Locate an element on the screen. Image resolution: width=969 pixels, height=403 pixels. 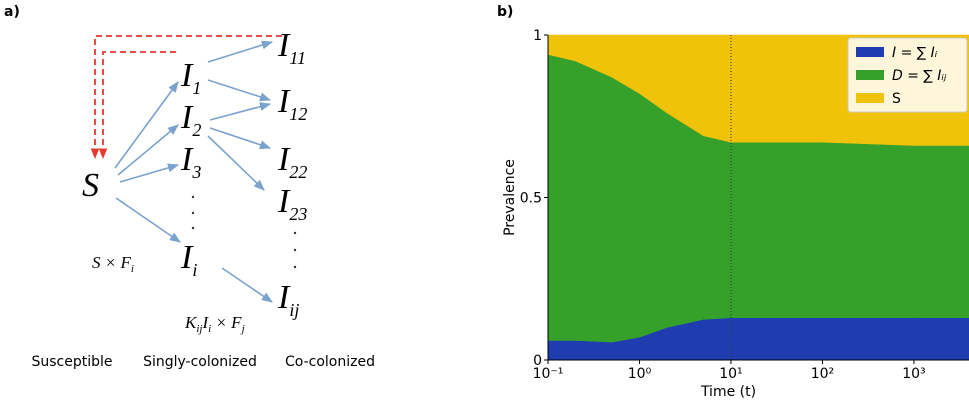
column-label: Susceptible is located at coordinates (71, 362).